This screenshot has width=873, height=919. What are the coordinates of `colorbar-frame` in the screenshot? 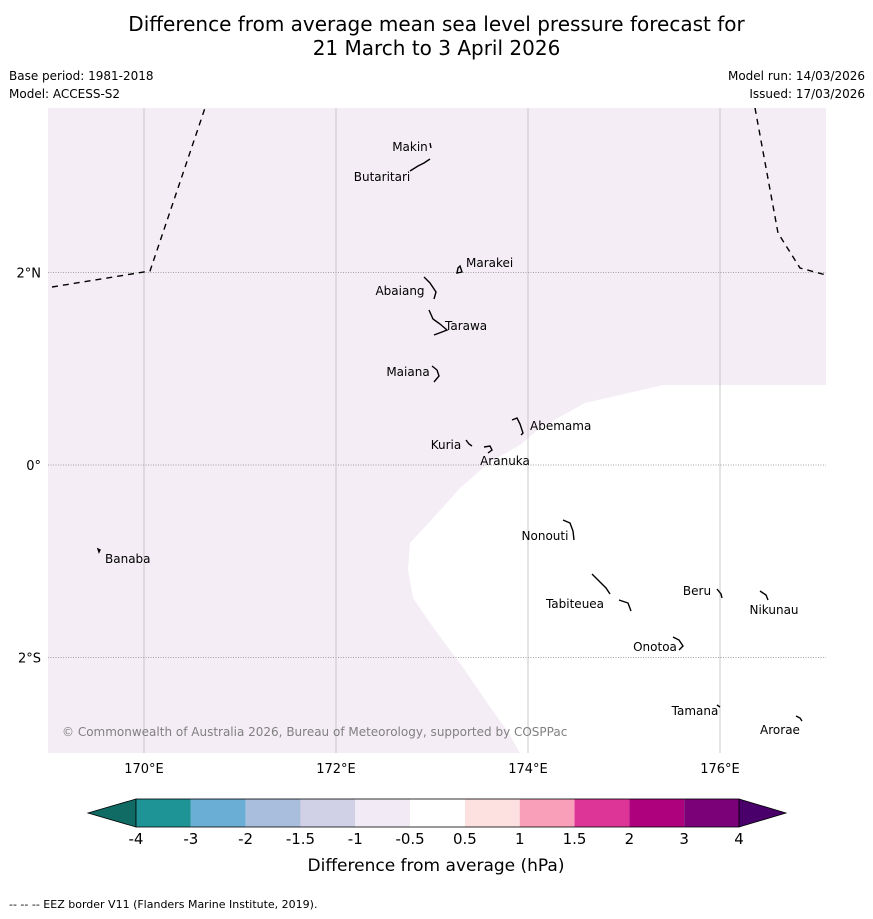 It's located at (437, 813).